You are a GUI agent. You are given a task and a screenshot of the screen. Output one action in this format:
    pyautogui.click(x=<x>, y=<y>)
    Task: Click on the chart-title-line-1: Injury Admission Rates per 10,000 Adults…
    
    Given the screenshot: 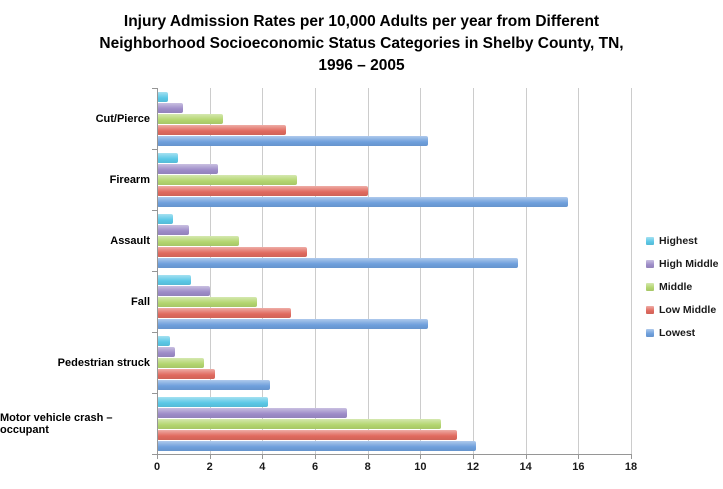 What is the action you would take?
    pyautogui.click(x=361, y=21)
    